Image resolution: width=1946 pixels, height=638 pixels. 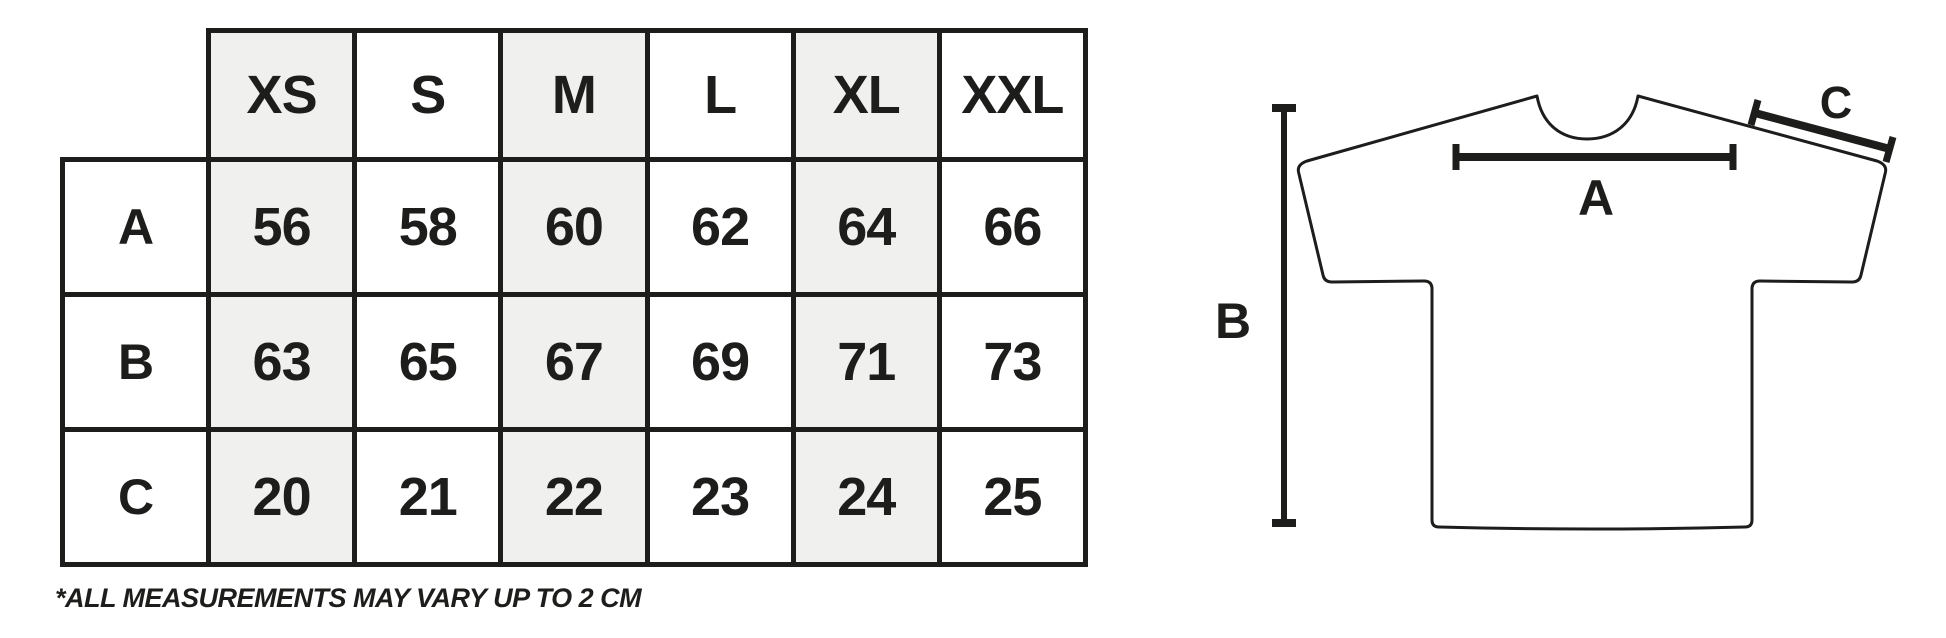 What do you see at coordinates (866, 362) in the screenshot?
I see `cell-b-xl: 71` at bounding box center [866, 362].